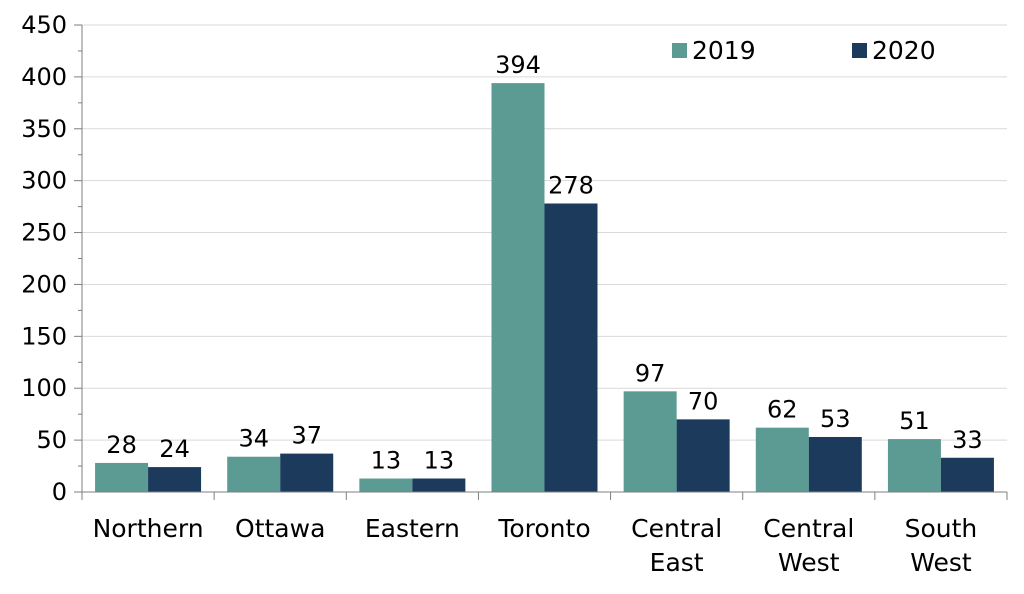 This screenshot has width=1024, height=594. What do you see at coordinates (412, 528) in the screenshot?
I see `x-category-label: Eastern` at bounding box center [412, 528].